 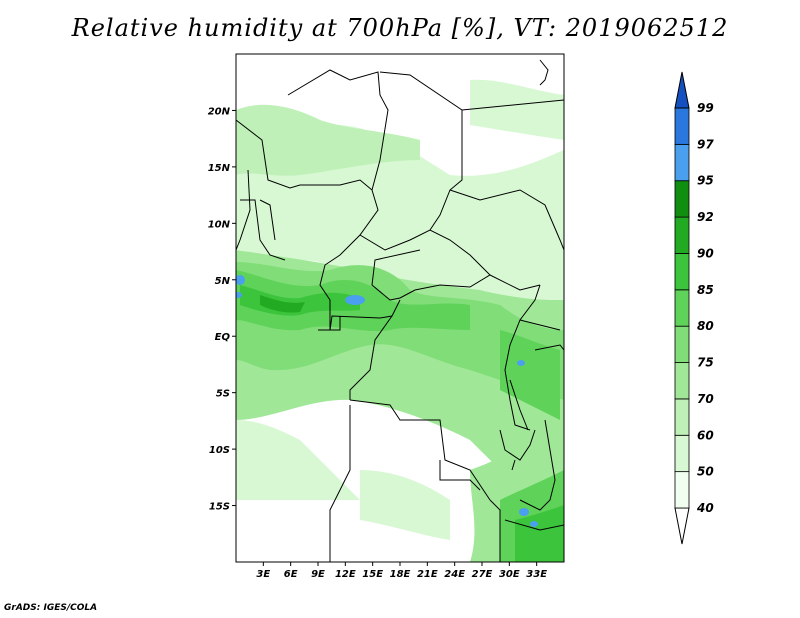 I want to click on colorbar-label: 80, so click(x=705, y=326).